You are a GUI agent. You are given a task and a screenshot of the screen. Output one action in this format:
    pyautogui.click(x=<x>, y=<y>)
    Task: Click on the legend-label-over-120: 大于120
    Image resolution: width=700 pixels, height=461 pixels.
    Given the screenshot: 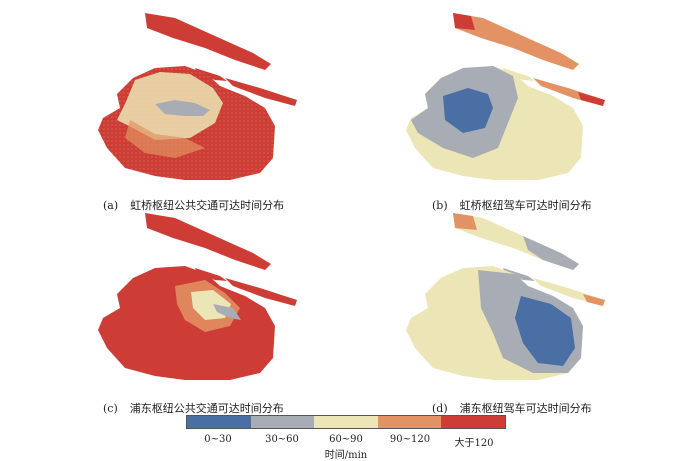 What is the action you would take?
    pyautogui.click(x=474, y=443)
    